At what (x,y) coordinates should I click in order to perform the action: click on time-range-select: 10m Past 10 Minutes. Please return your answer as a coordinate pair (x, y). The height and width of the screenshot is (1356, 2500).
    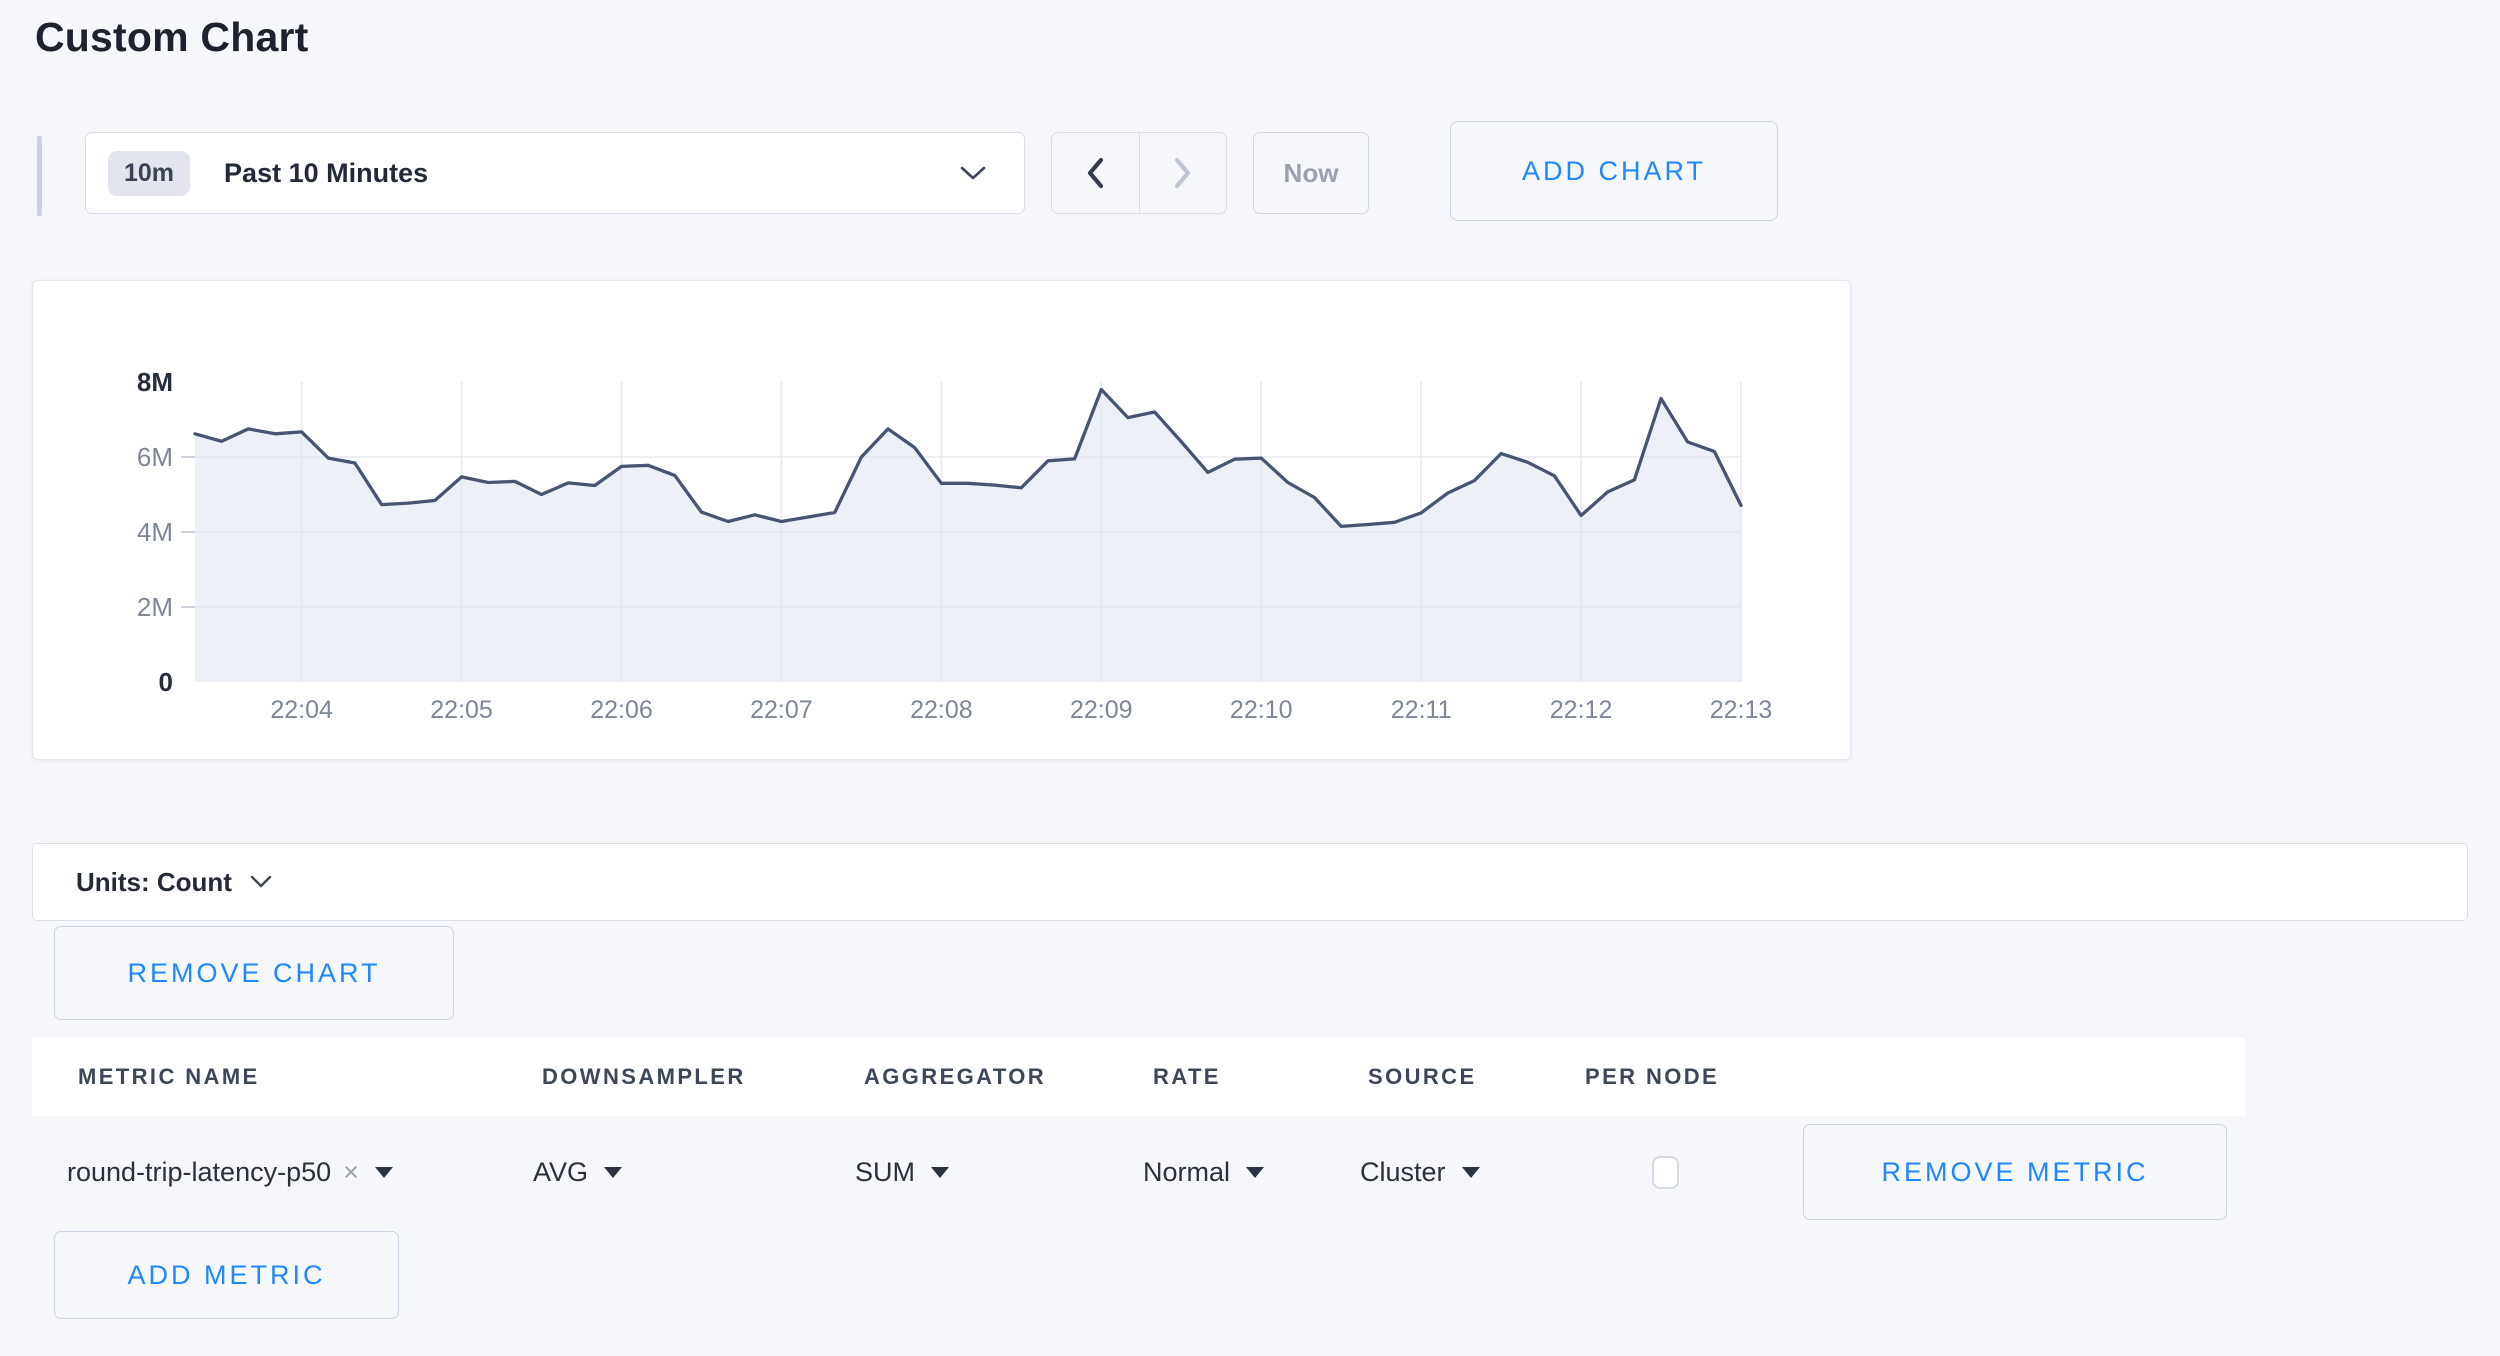
    Looking at the image, I should click on (555, 173).